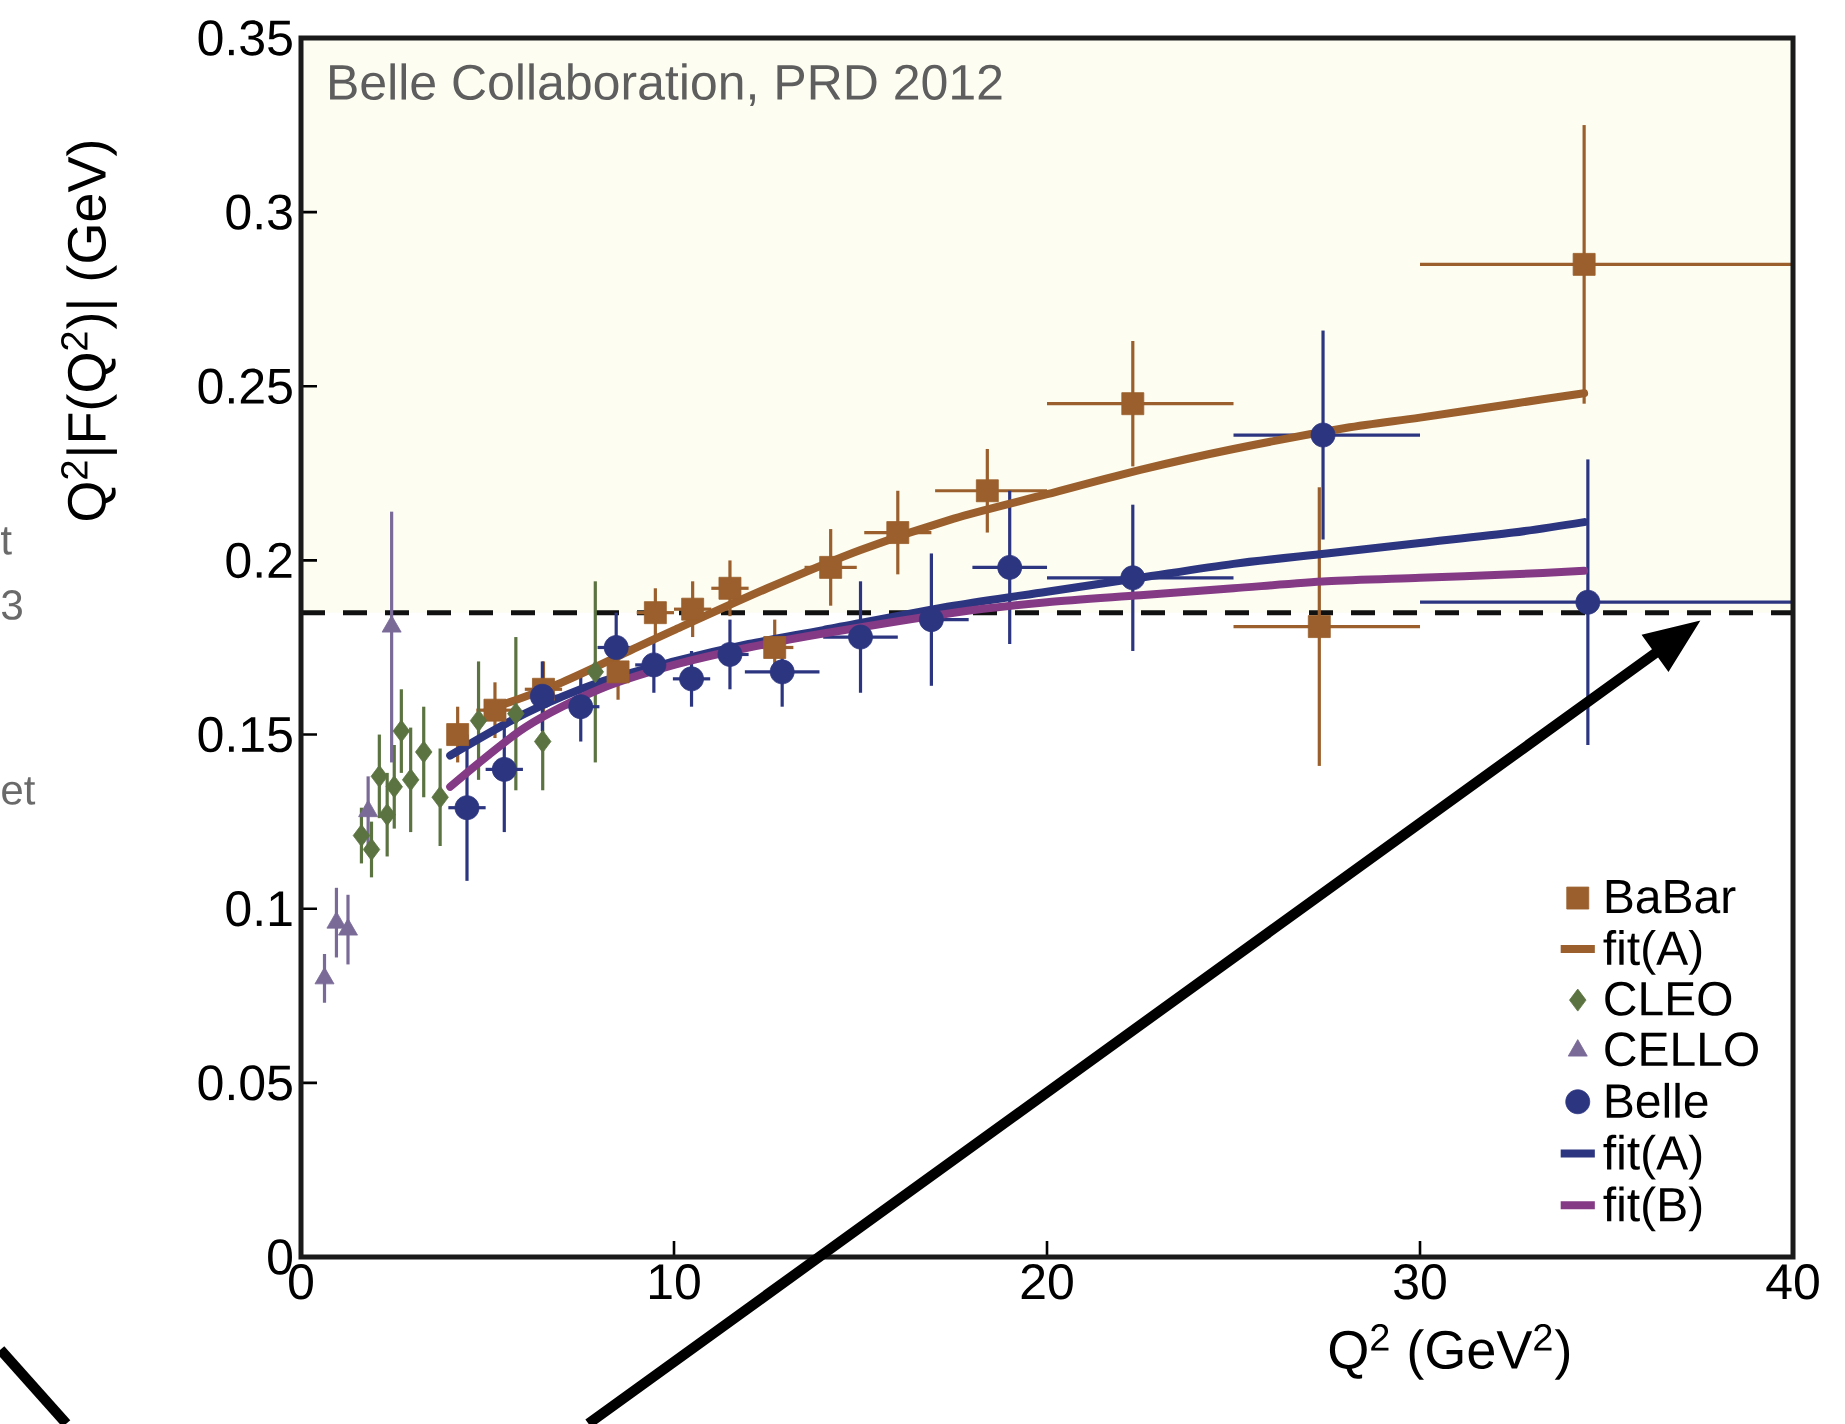 The width and height of the screenshot is (1845, 1424). What do you see at coordinates (6, 541) in the screenshot?
I see `text: t` at bounding box center [6, 541].